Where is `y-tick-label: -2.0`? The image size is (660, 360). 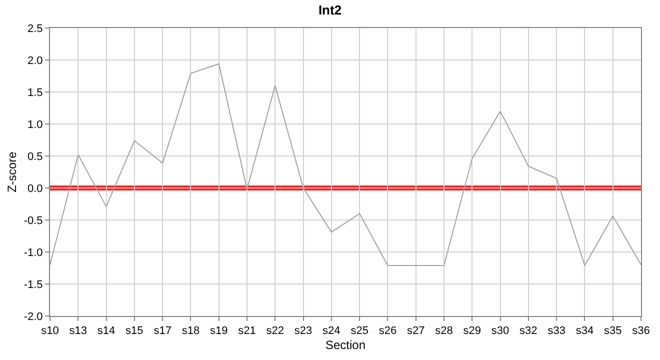 y-tick-label: -2.0 is located at coordinates (33, 316).